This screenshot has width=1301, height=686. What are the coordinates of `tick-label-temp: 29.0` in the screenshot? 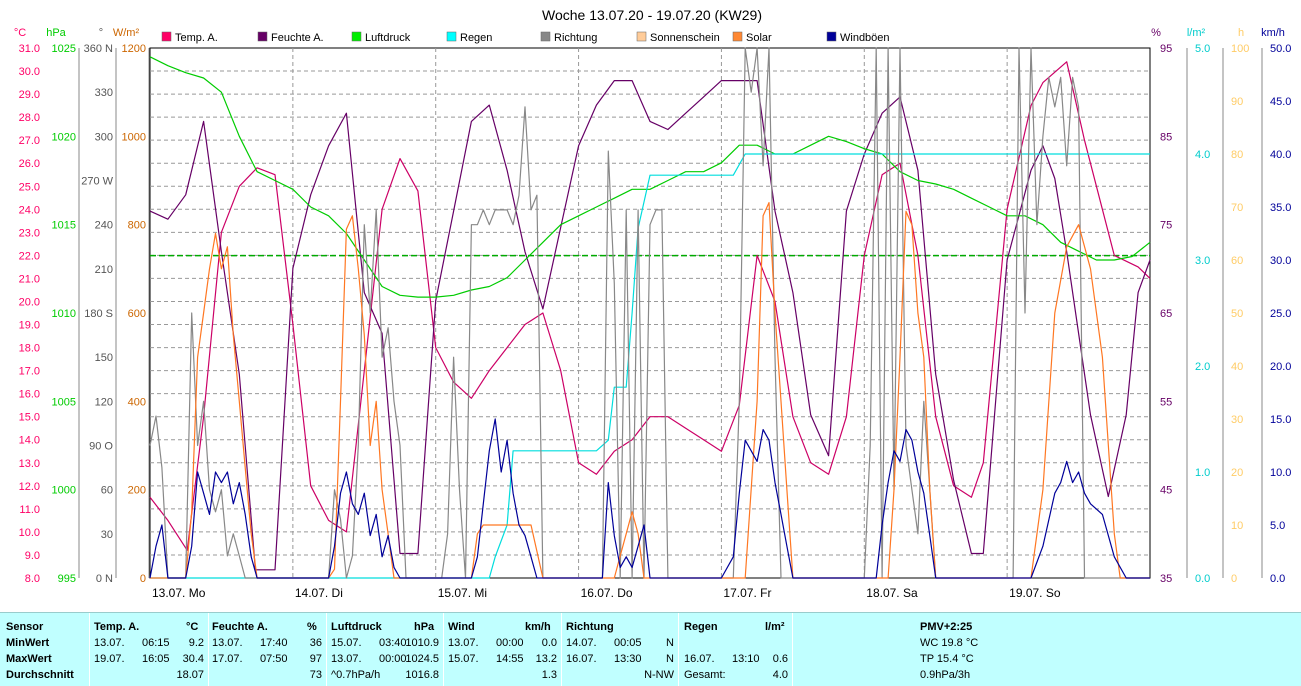 It's located at (29, 95).